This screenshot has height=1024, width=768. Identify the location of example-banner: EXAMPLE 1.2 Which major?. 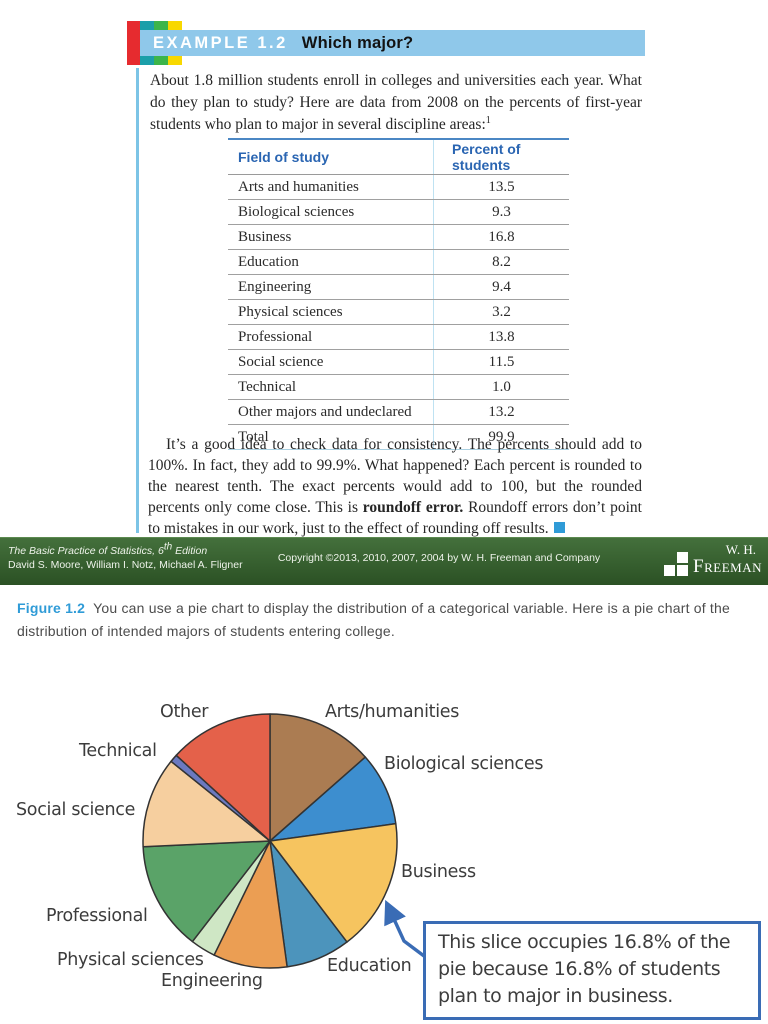
(392, 43).